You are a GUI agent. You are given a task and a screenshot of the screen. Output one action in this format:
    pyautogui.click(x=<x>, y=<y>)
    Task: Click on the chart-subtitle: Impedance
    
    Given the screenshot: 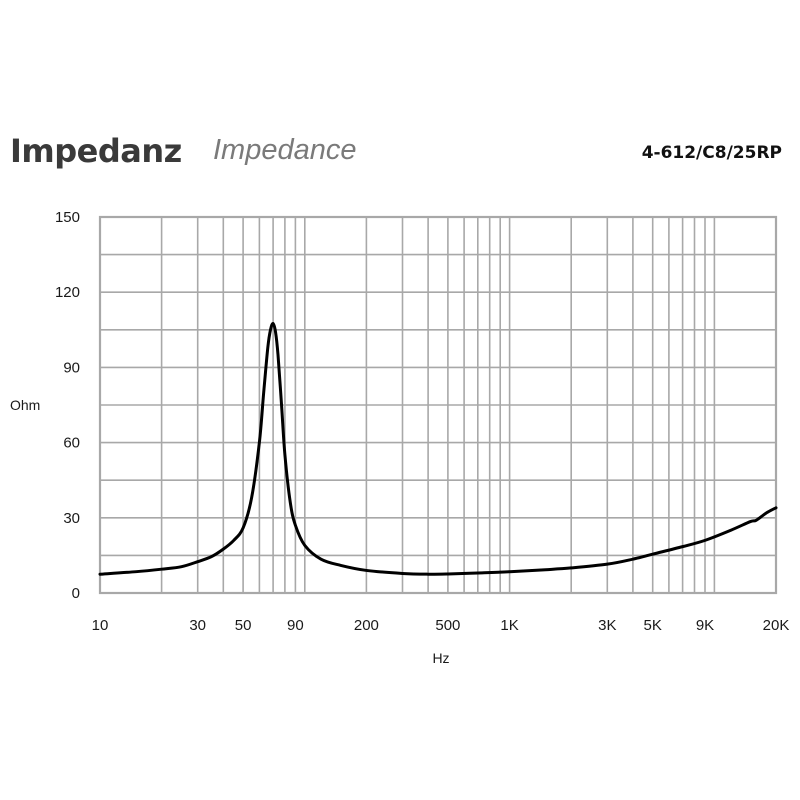 What is the action you would take?
    pyautogui.click(x=285, y=150)
    